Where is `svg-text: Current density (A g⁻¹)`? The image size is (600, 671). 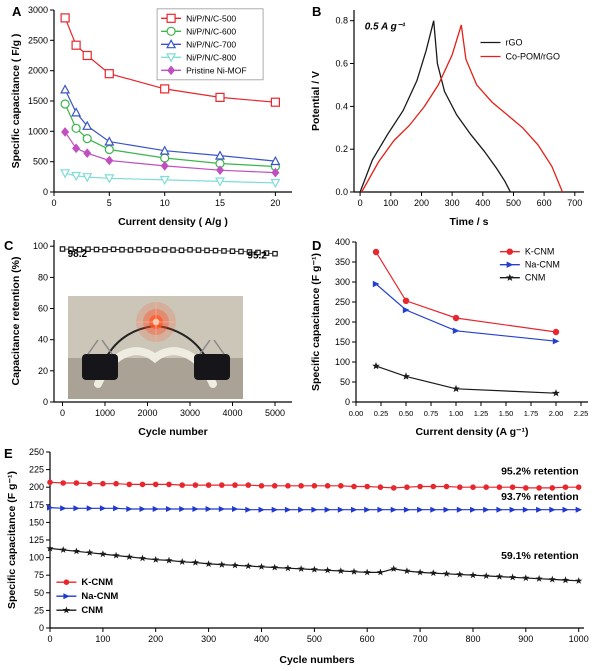
svg-text: Current density (A g⁻¹) is located at coordinates (471, 432).